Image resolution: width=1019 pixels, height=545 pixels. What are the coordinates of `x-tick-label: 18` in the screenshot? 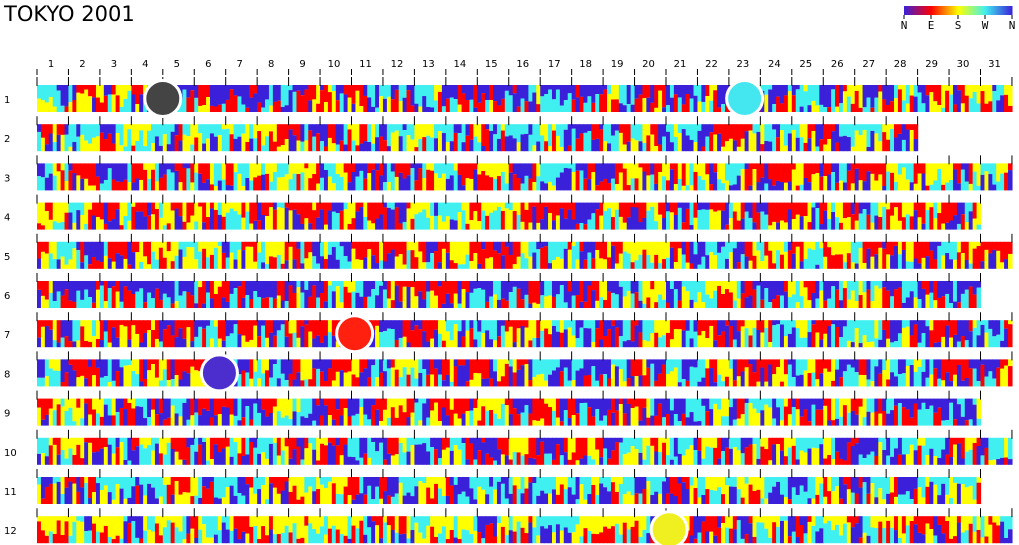 It's located at (585, 64).